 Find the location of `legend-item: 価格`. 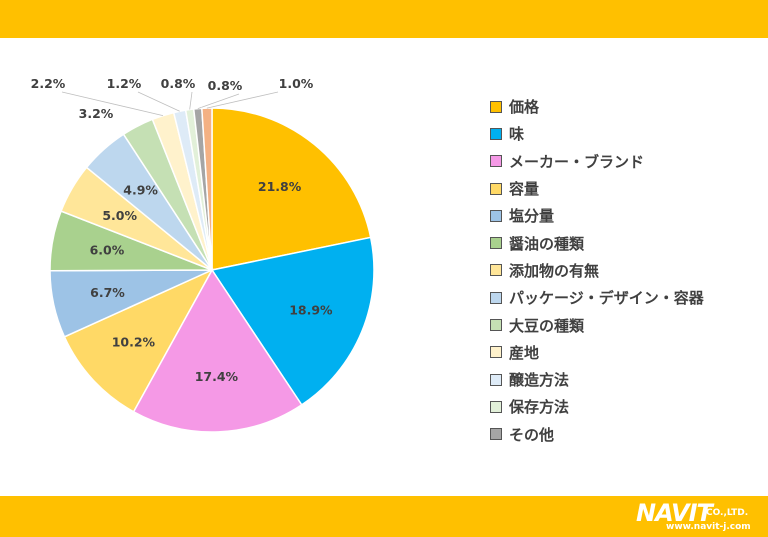

legend-item: 価格 is located at coordinates (597, 106).